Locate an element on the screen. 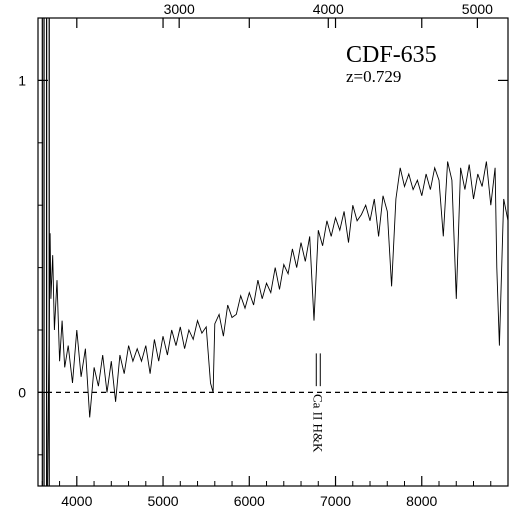  top-tick-label: 3000 is located at coordinates (179, 9).